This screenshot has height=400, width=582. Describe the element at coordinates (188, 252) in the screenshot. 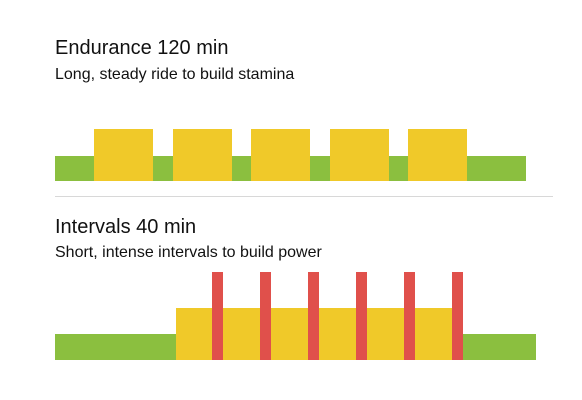

I see `workout-subtitle: Short, intense intervals to build power` at that location.